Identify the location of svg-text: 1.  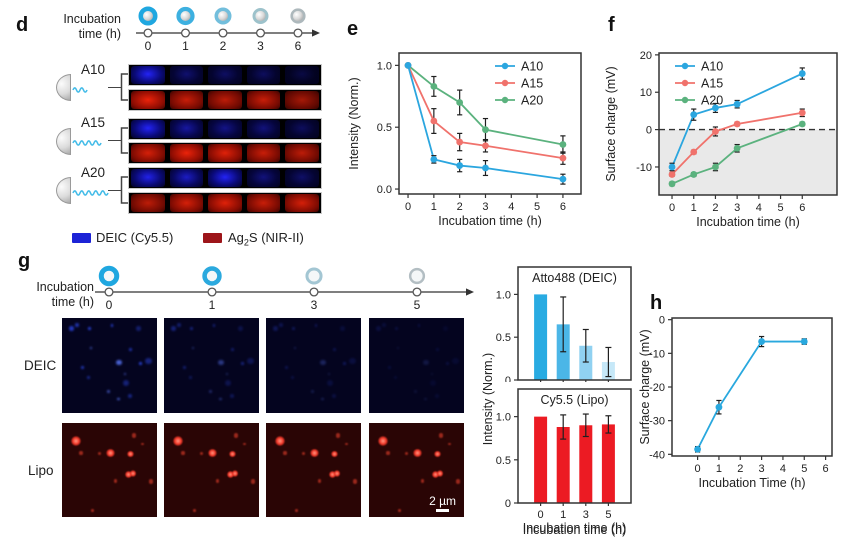
(185, 46).